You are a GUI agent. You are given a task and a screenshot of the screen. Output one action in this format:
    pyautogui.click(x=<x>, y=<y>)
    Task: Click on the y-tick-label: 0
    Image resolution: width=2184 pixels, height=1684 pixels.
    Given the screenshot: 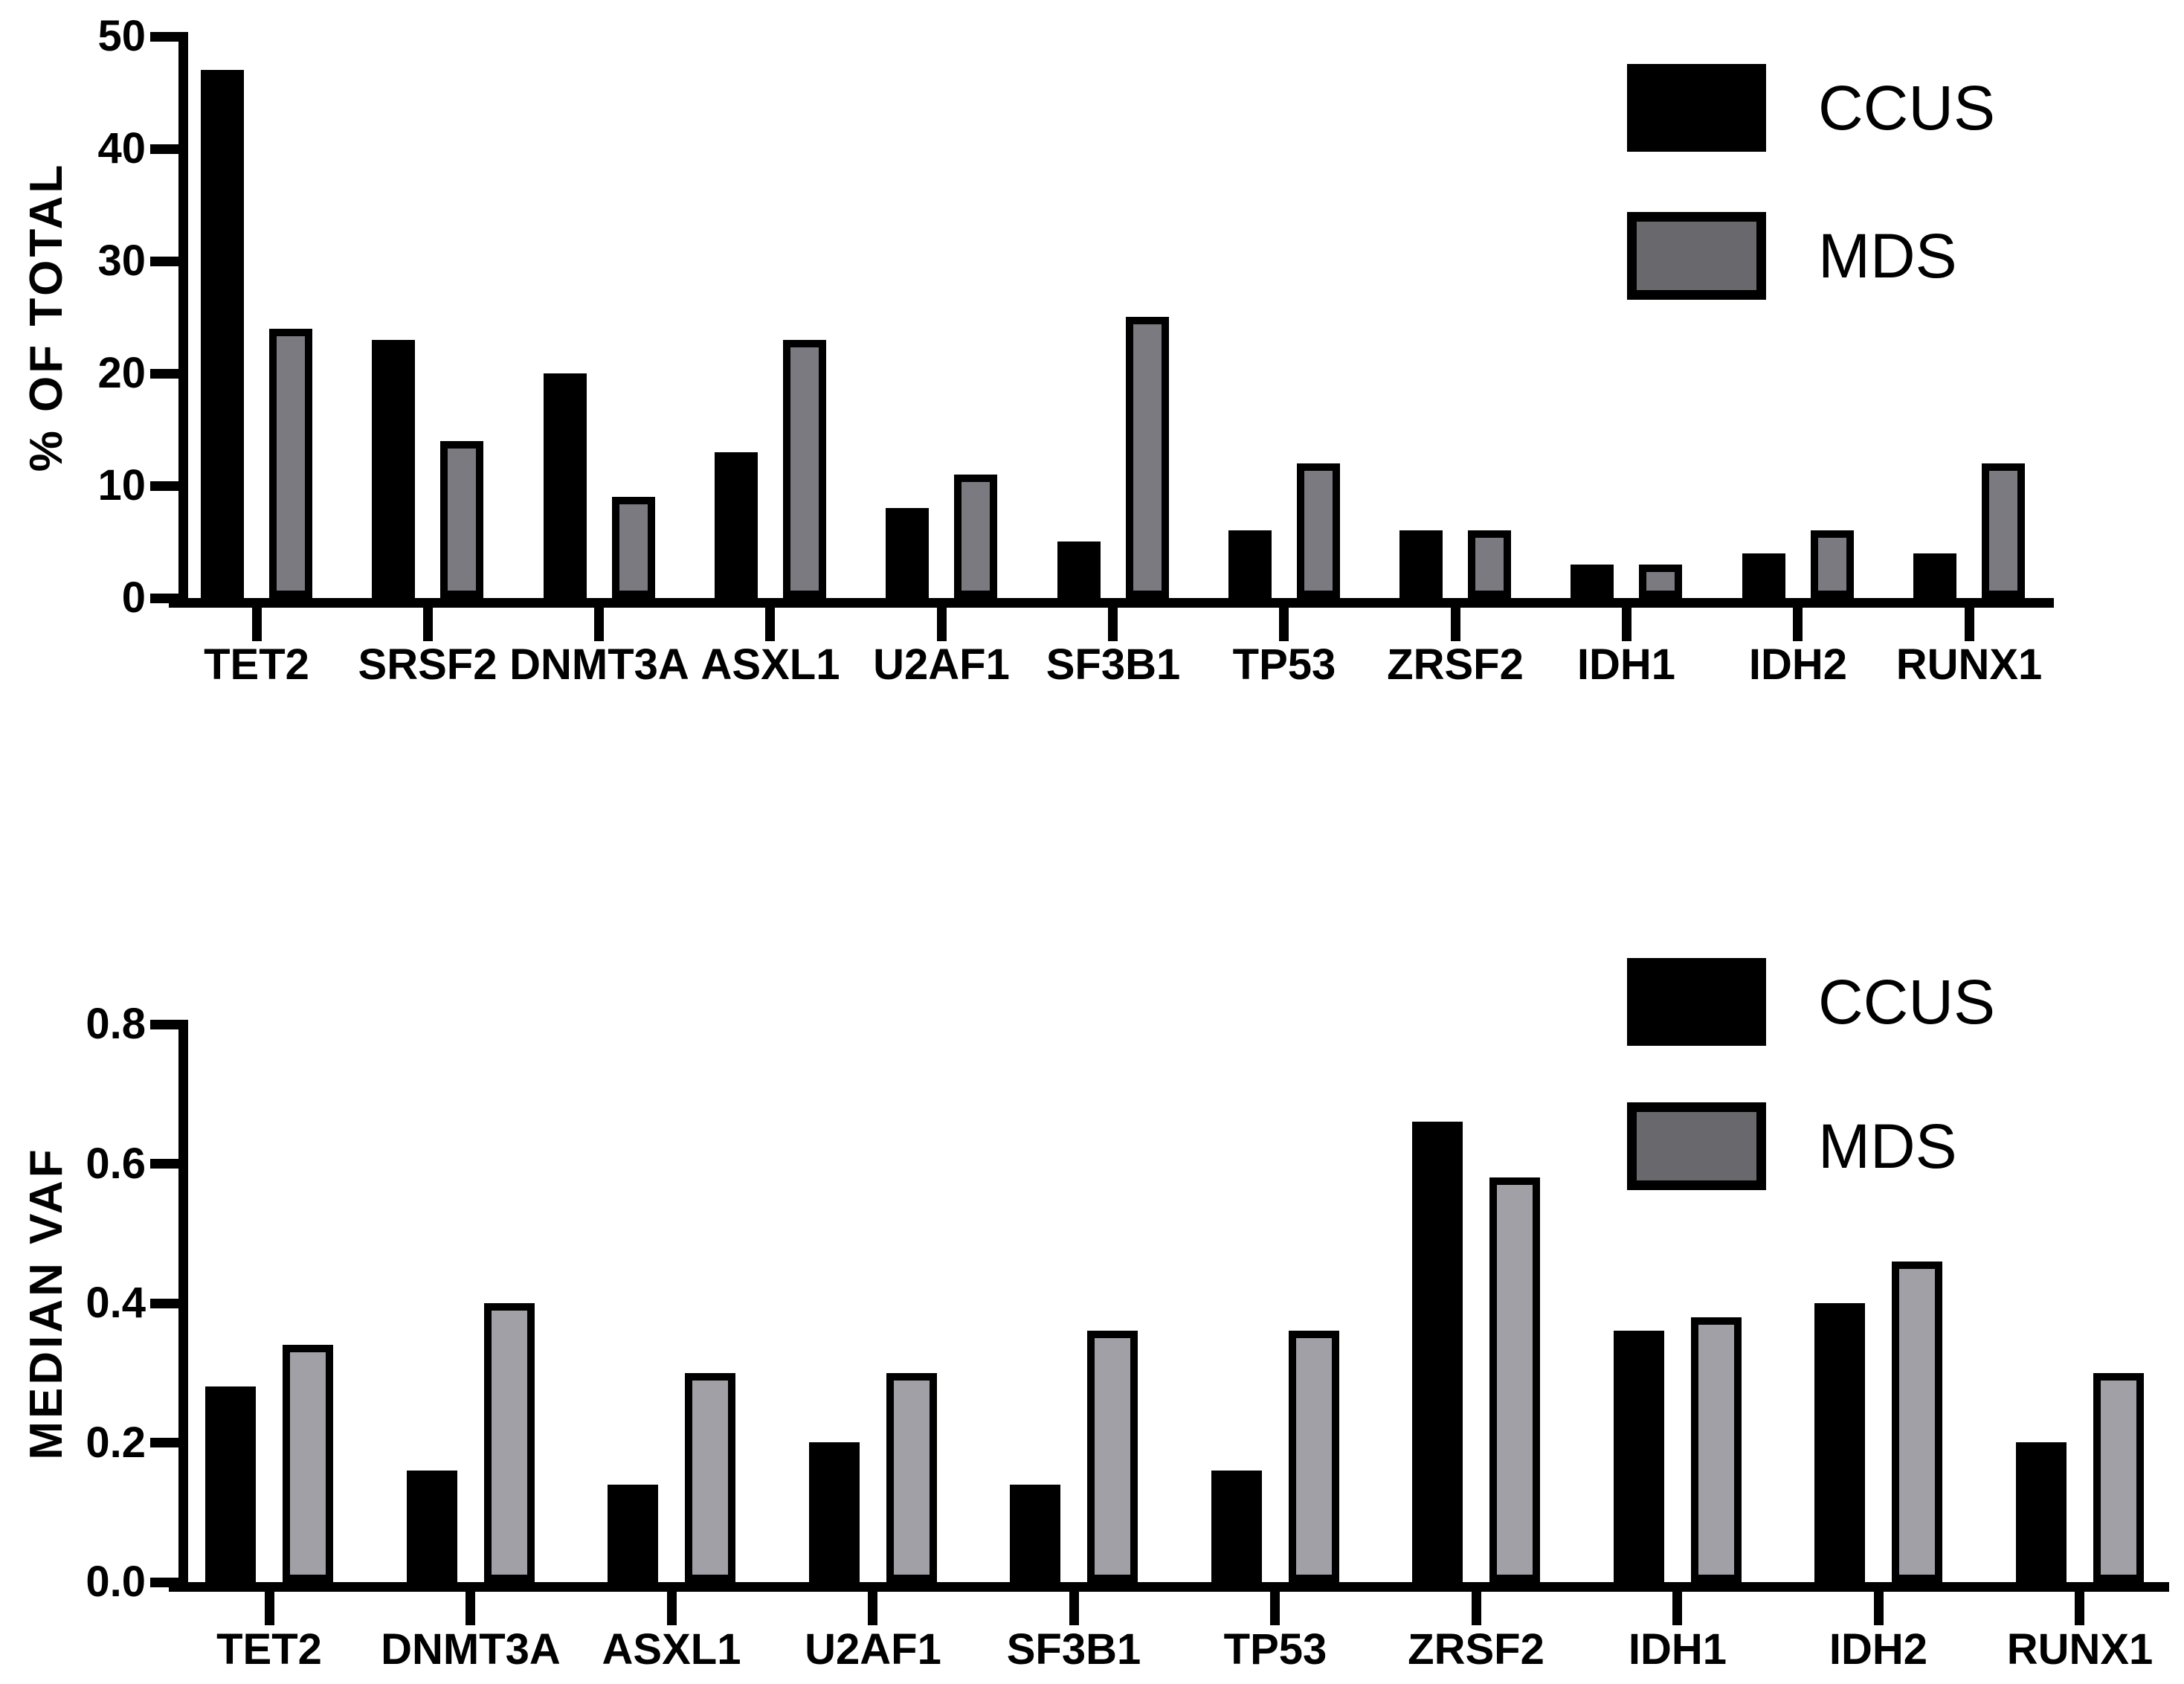 What is the action you would take?
    pyautogui.click(x=133, y=597)
    